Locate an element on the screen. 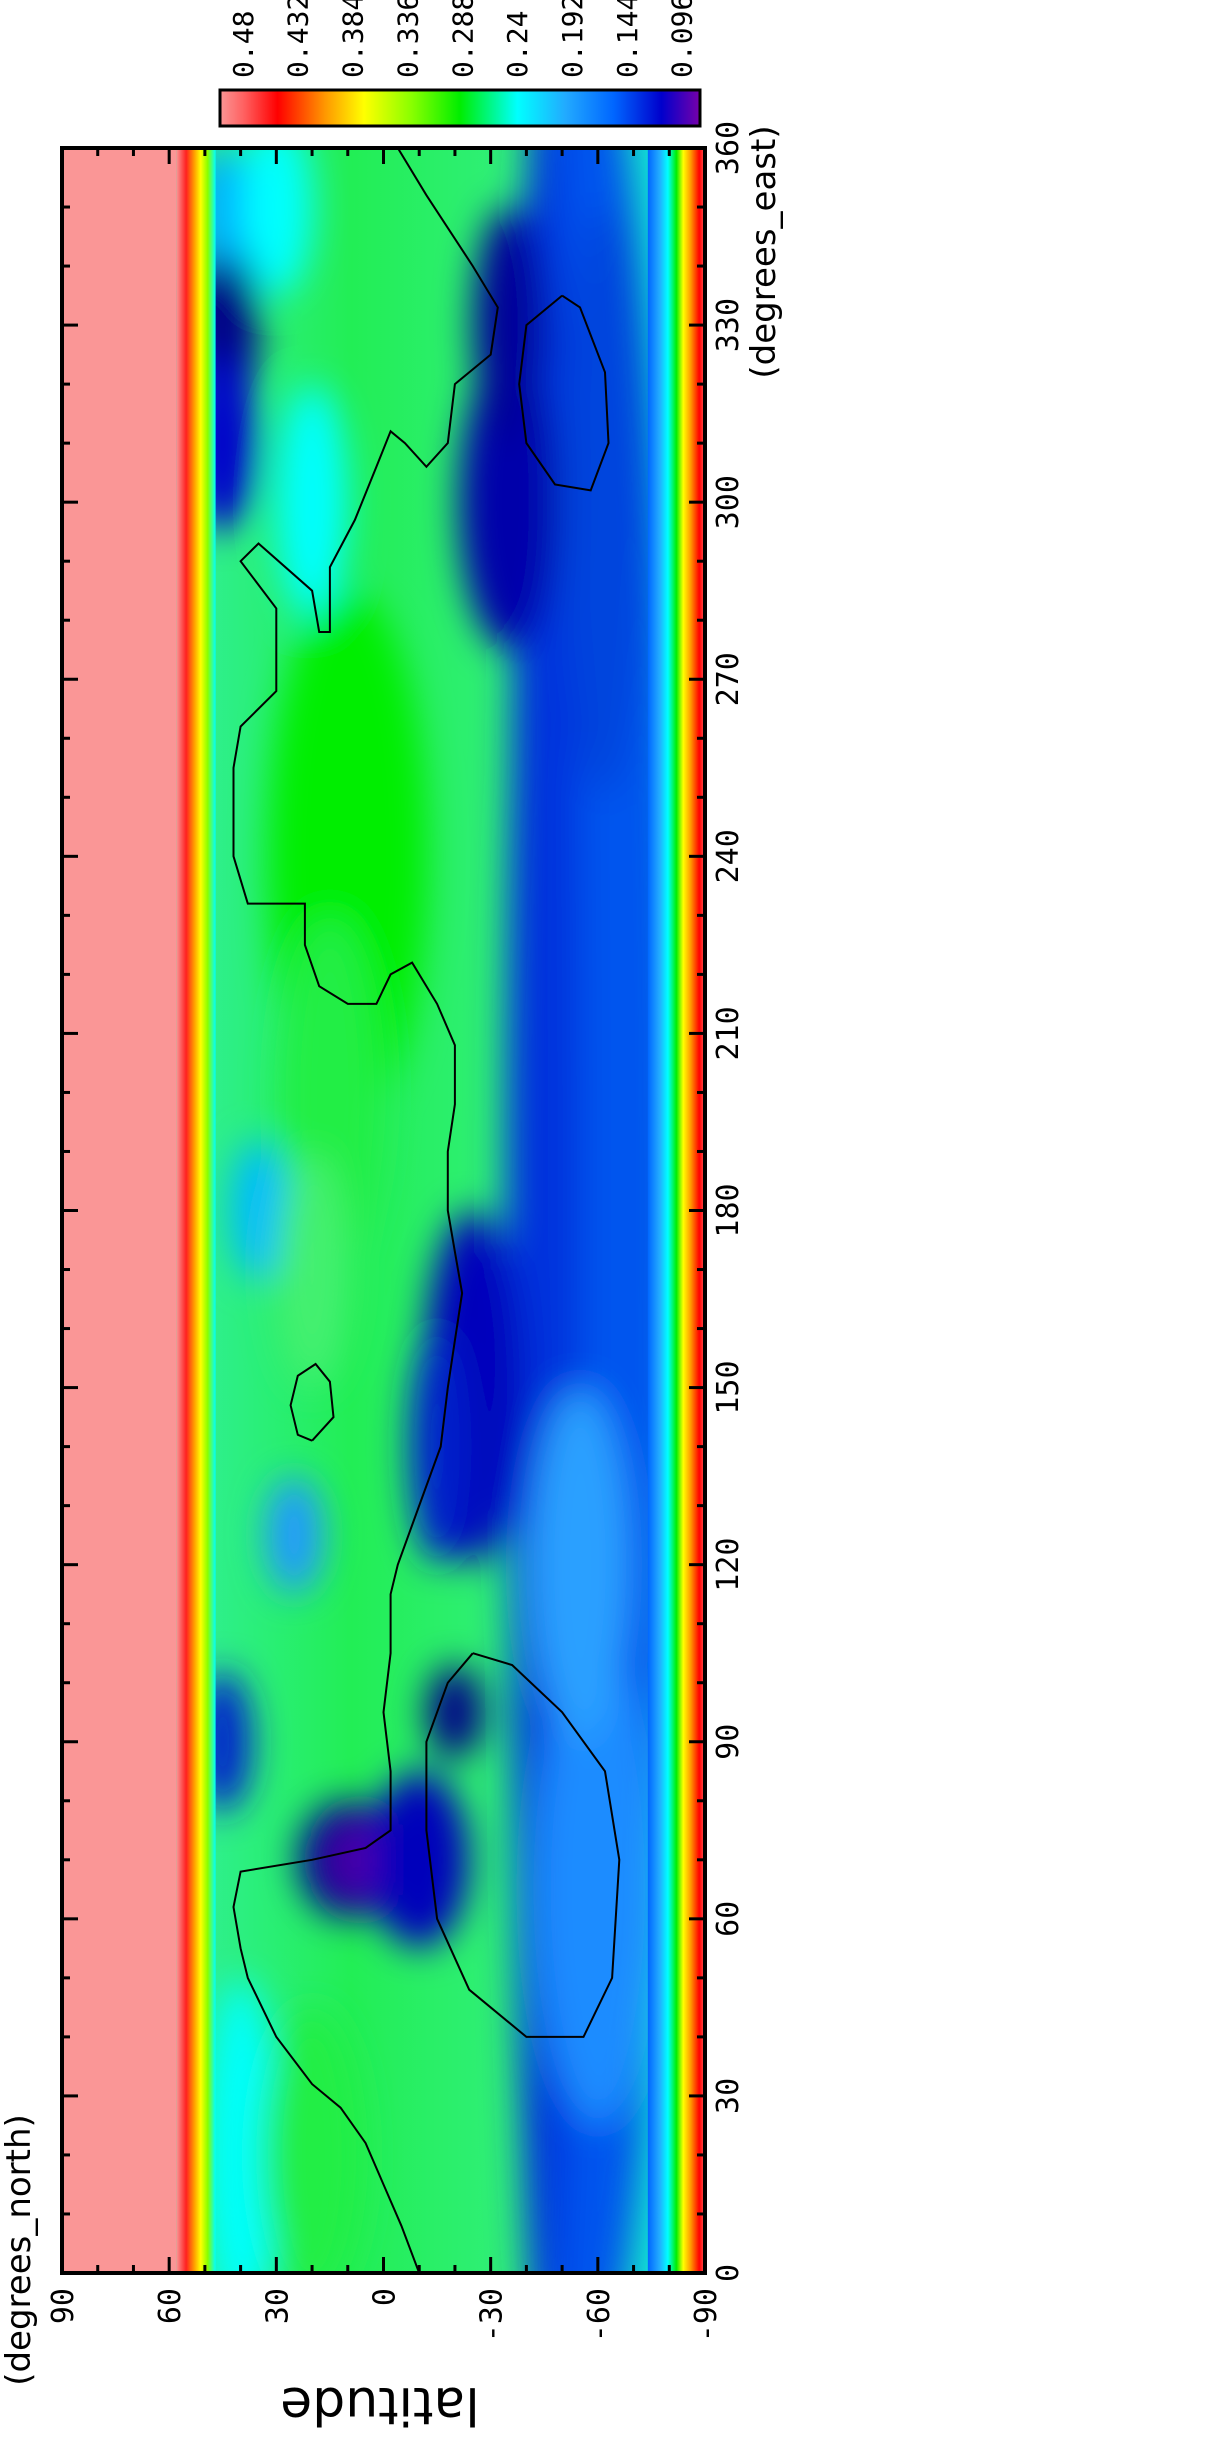  lon-tick-label: 270 is located at coordinates (728, 679).